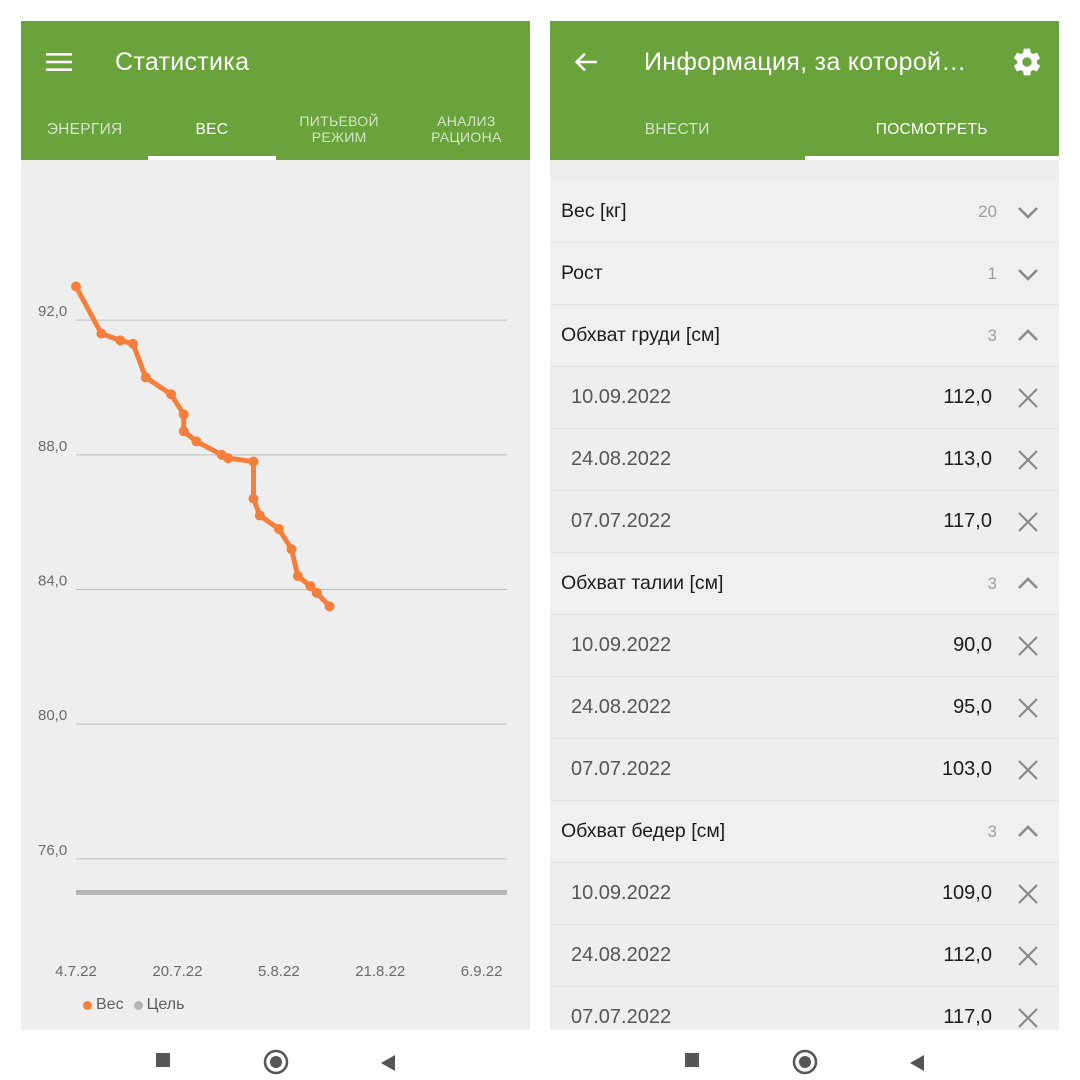 The height and width of the screenshot is (1080, 1080). Describe the element at coordinates (643, 831) in the screenshot. I see `group-label: Обхват бедер [см]` at that location.